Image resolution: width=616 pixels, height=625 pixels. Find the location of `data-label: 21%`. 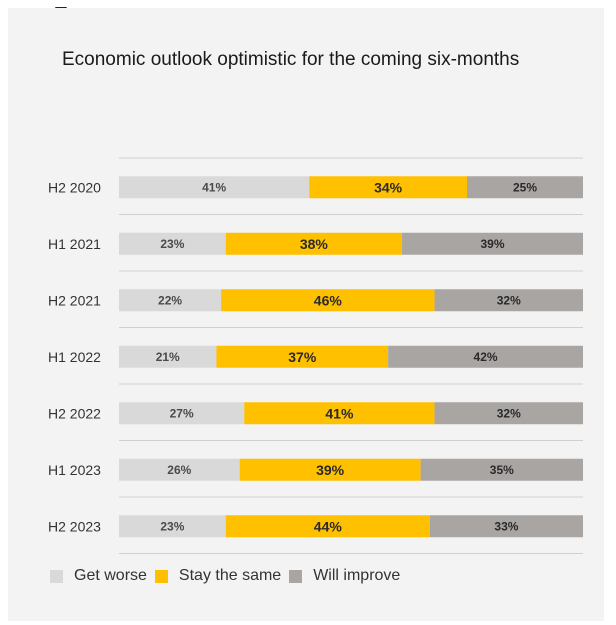

data-label: 21% is located at coordinates (168, 357).